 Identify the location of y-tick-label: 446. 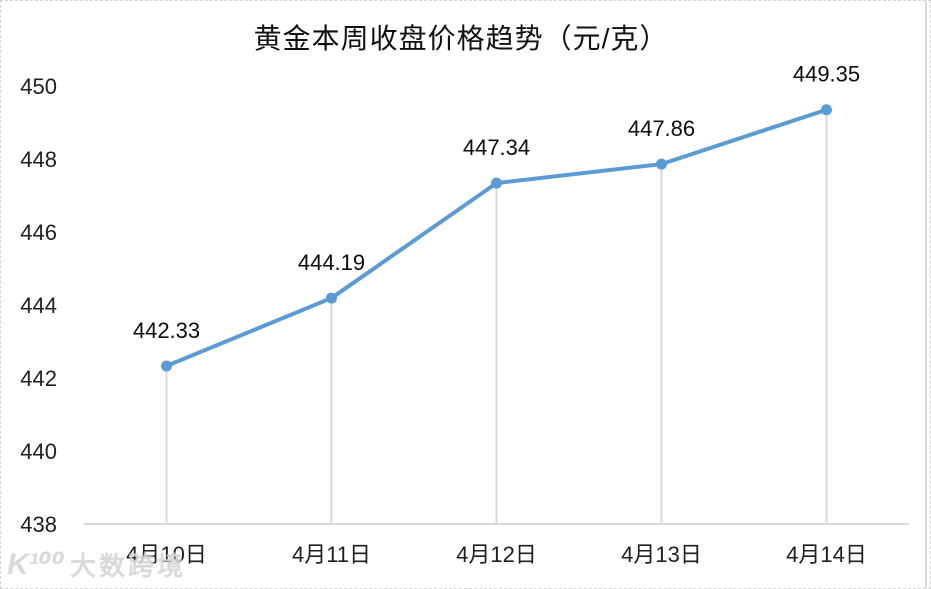
(38, 232).